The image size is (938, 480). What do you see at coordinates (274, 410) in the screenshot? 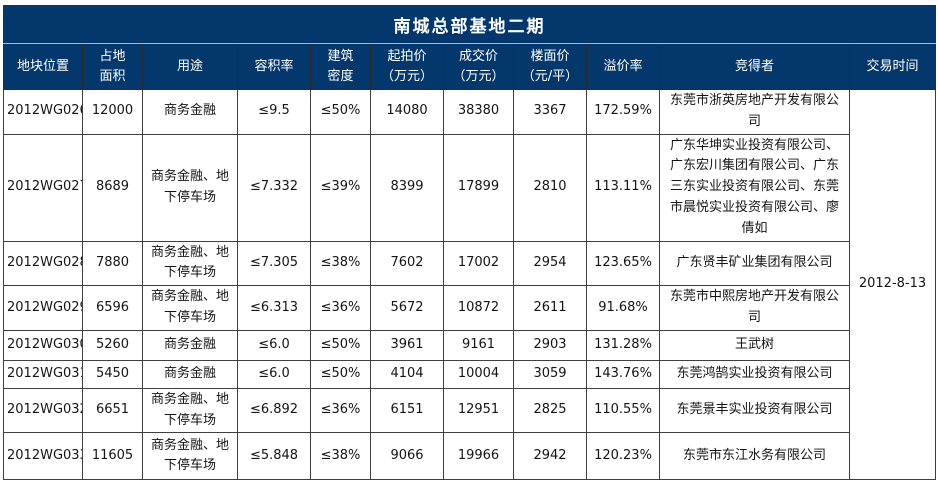
I see `cell-far: ≤6.892` at bounding box center [274, 410].